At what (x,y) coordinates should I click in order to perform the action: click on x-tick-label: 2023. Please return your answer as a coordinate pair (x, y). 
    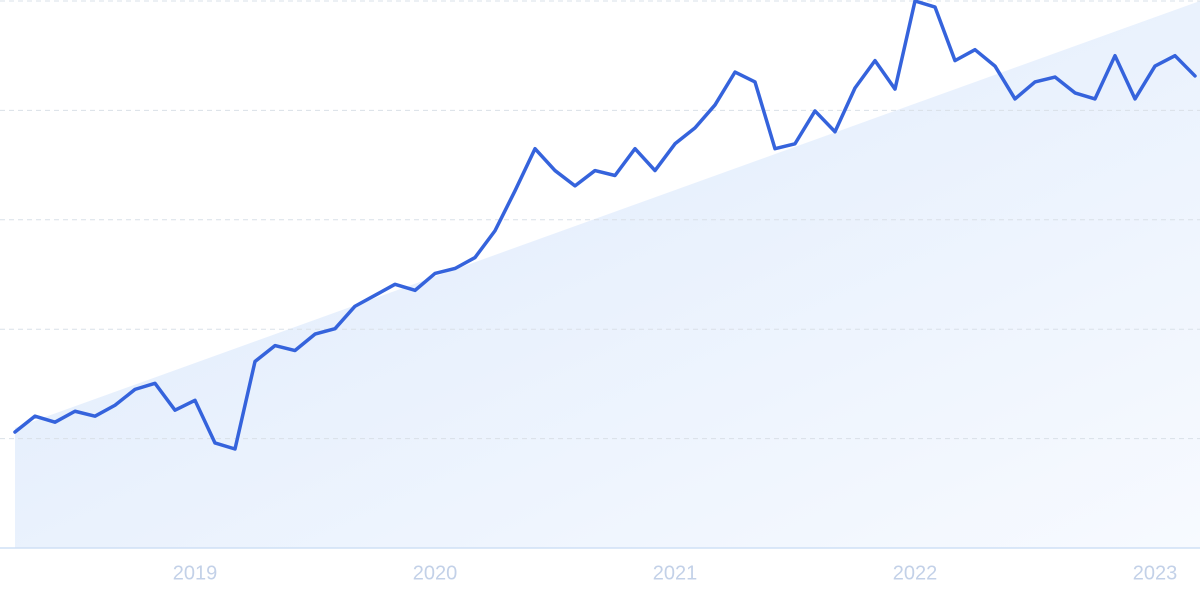
    Looking at the image, I should click on (1155, 573).